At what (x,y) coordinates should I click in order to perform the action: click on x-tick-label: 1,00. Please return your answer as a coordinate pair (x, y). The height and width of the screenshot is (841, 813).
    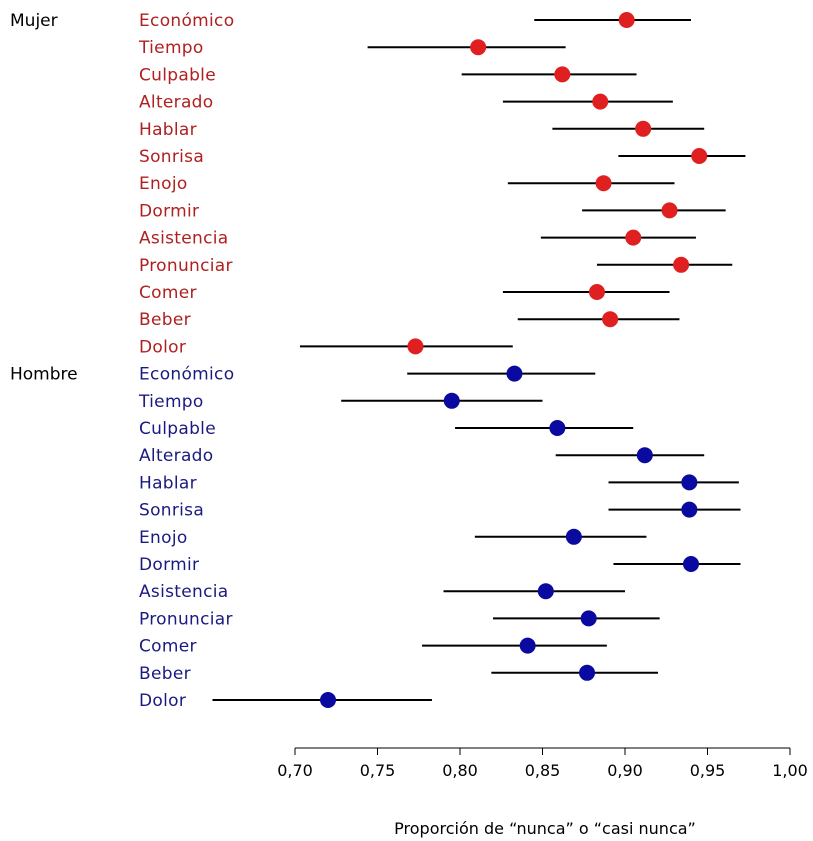
    Looking at the image, I should click on (790, 770).